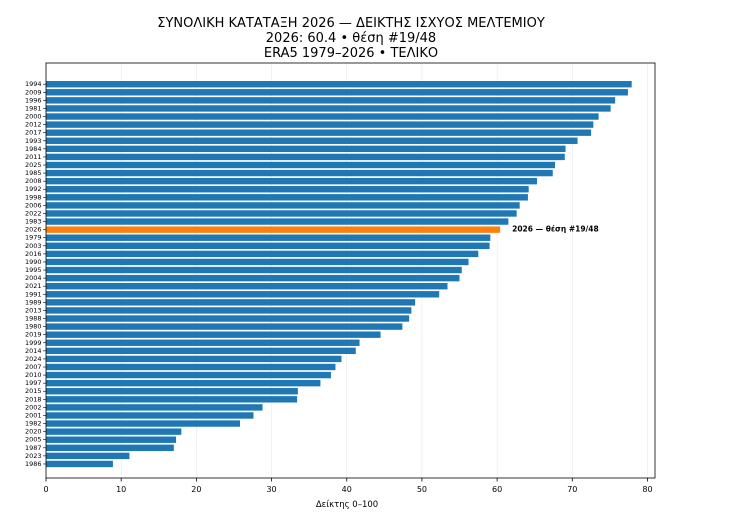 Image resolution: width=735 pixels, height=514 pixels. Describe the element at coordinates (33, 456) in the screenshot. I see `y-tick-label: 2023` at that location.